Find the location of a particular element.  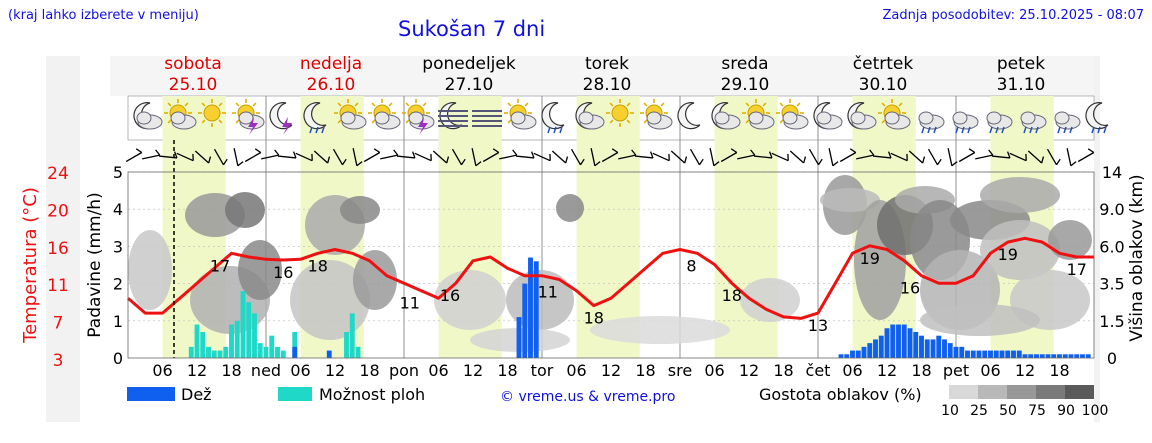

density-tick: 50 is located at coordinates (1008, 411).